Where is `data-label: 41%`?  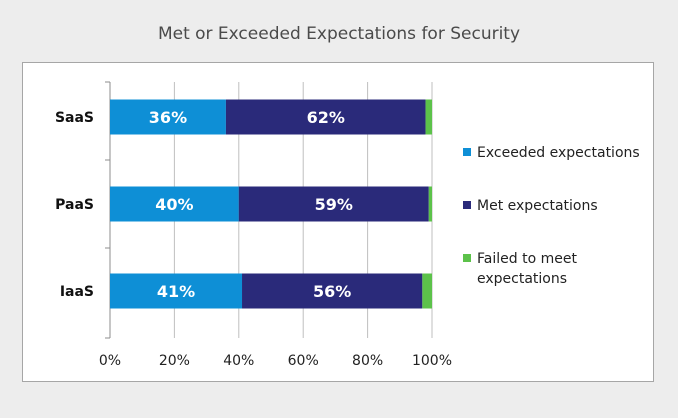
data-label: 41% is located at coordinates (176, 291).